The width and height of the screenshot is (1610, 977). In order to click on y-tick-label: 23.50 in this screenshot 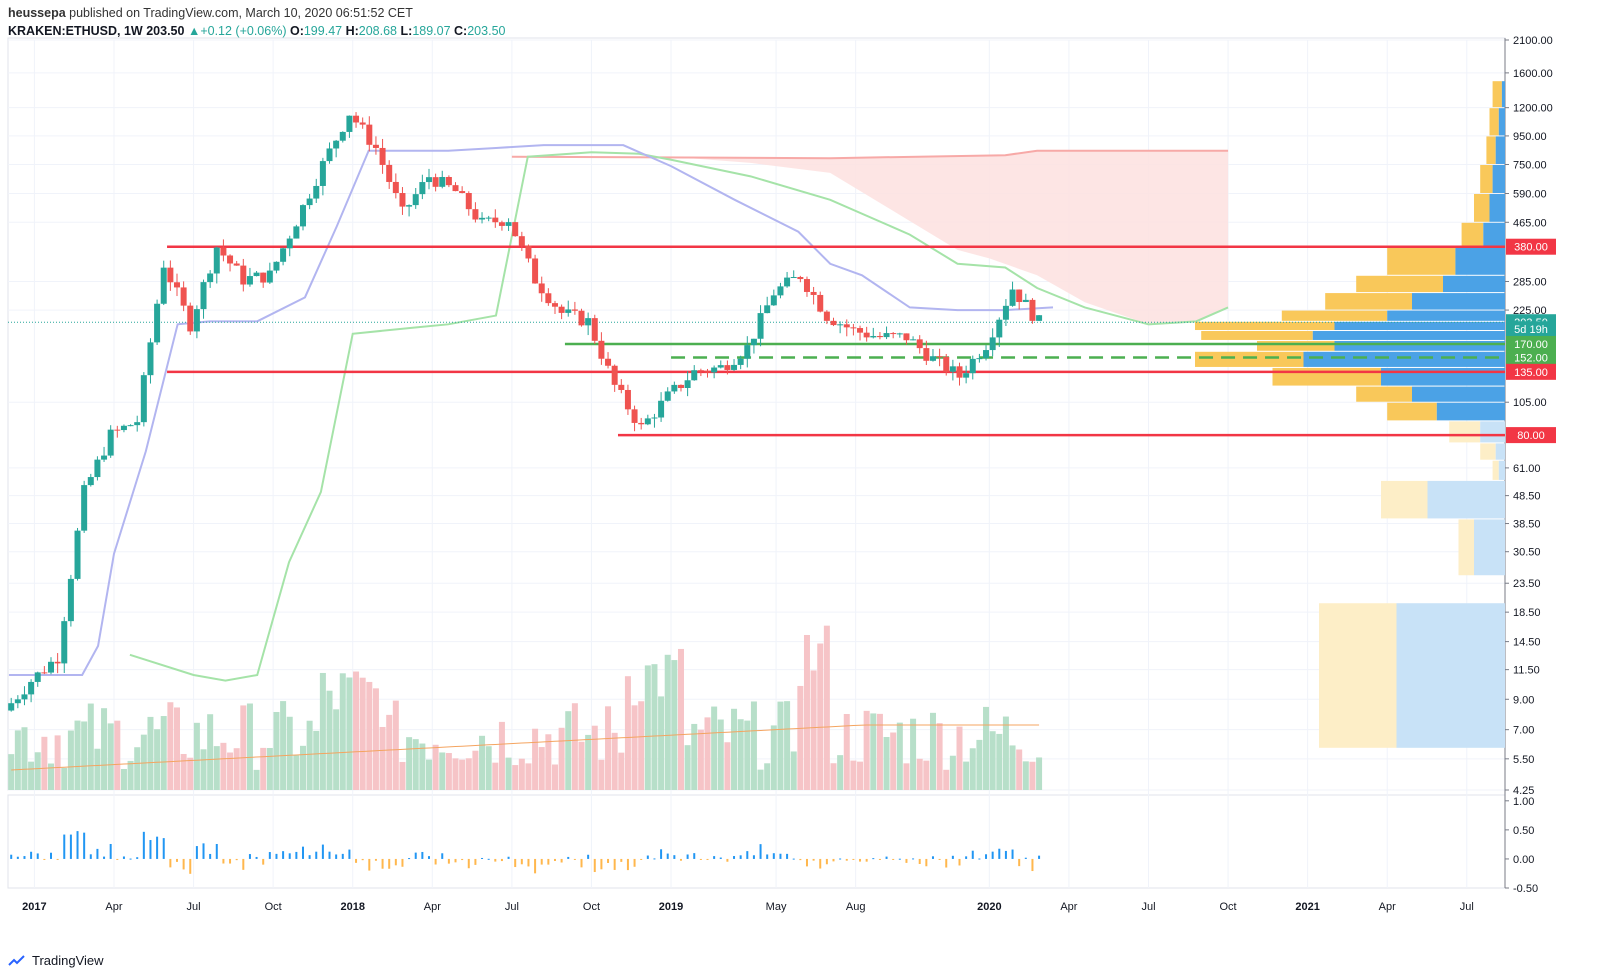, I will do `click(1527, 584)`.